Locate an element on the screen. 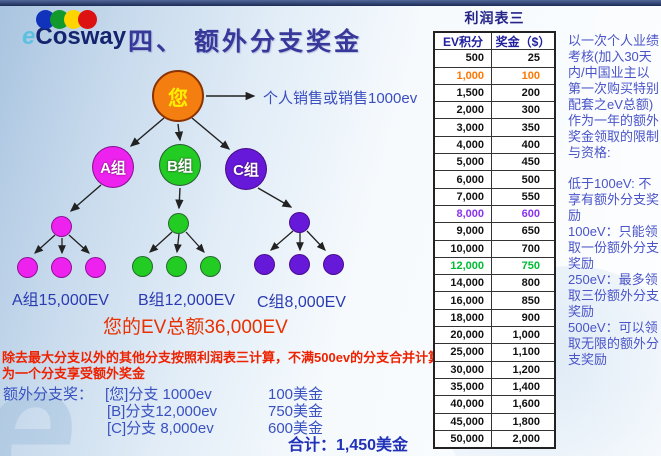  bonus-cell: 1,800 is located at coordinates (522, 421).